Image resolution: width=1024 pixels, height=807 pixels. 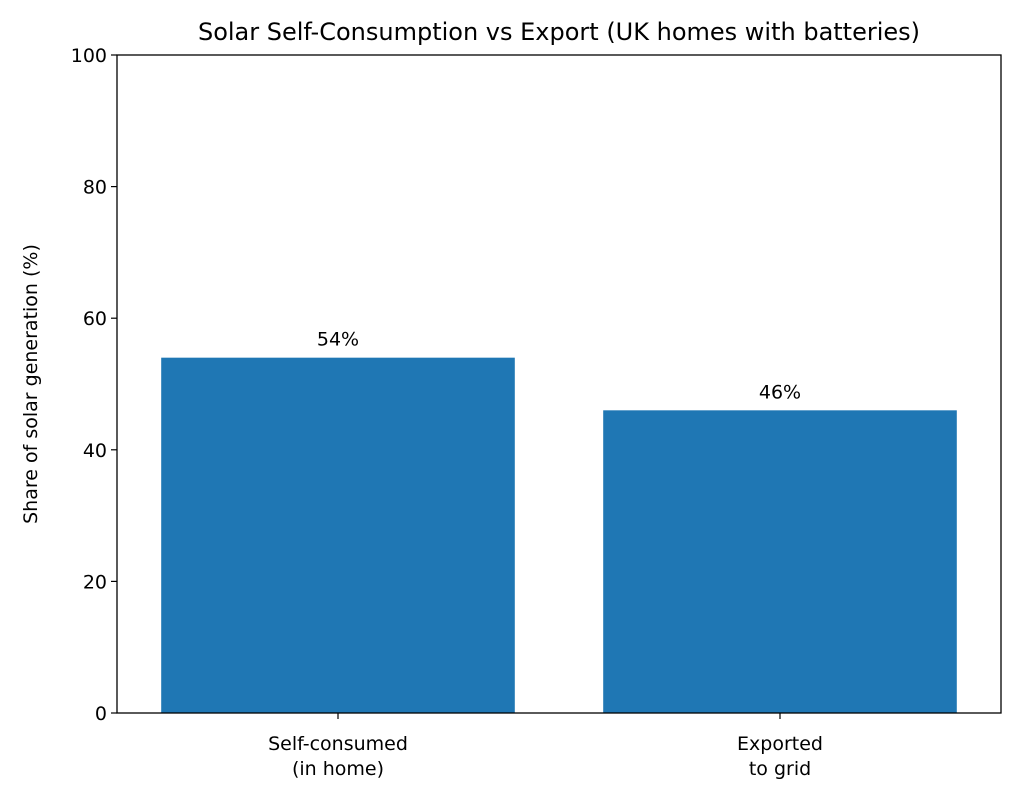 I want to click on x-tick-label: Exported, so click(x=780, y=744).